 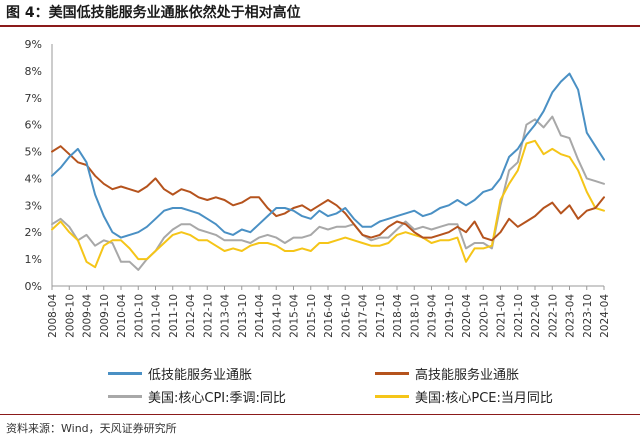 I want to click on x-tick-label: 2016-04, so click(x=329, y=316).